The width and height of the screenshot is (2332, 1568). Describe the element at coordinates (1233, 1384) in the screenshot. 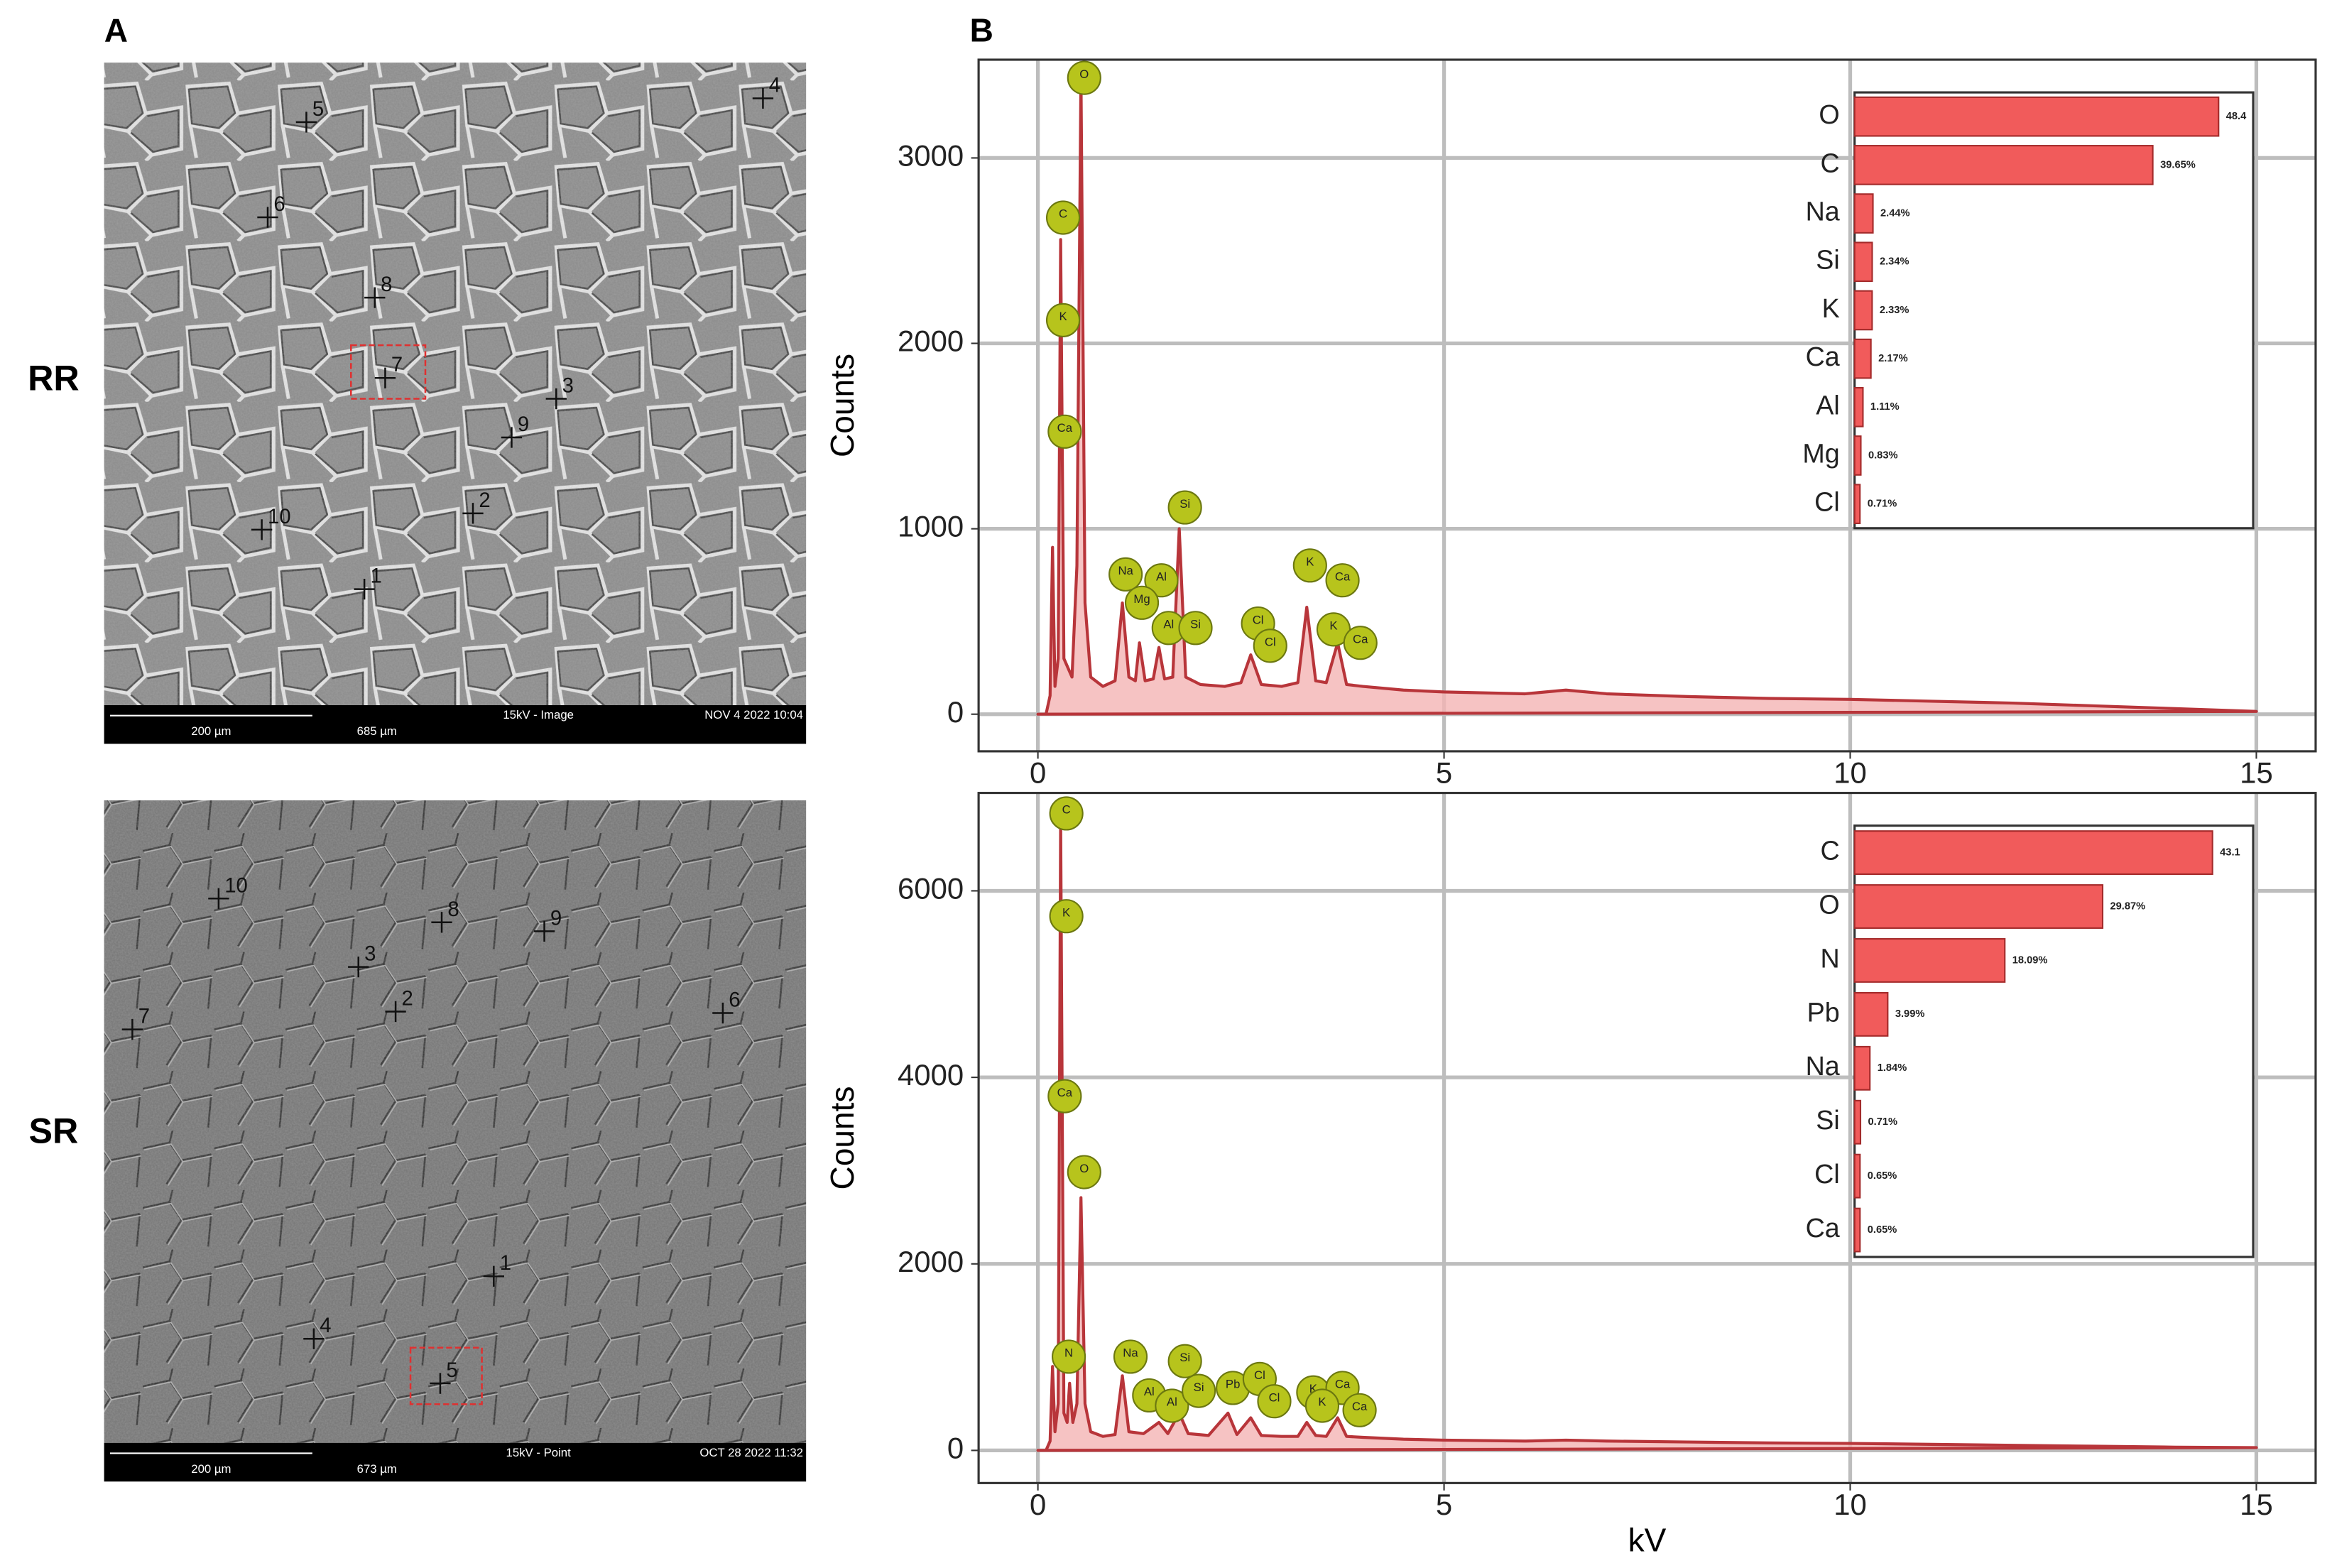

I see `peak-label: Pb` at that location.